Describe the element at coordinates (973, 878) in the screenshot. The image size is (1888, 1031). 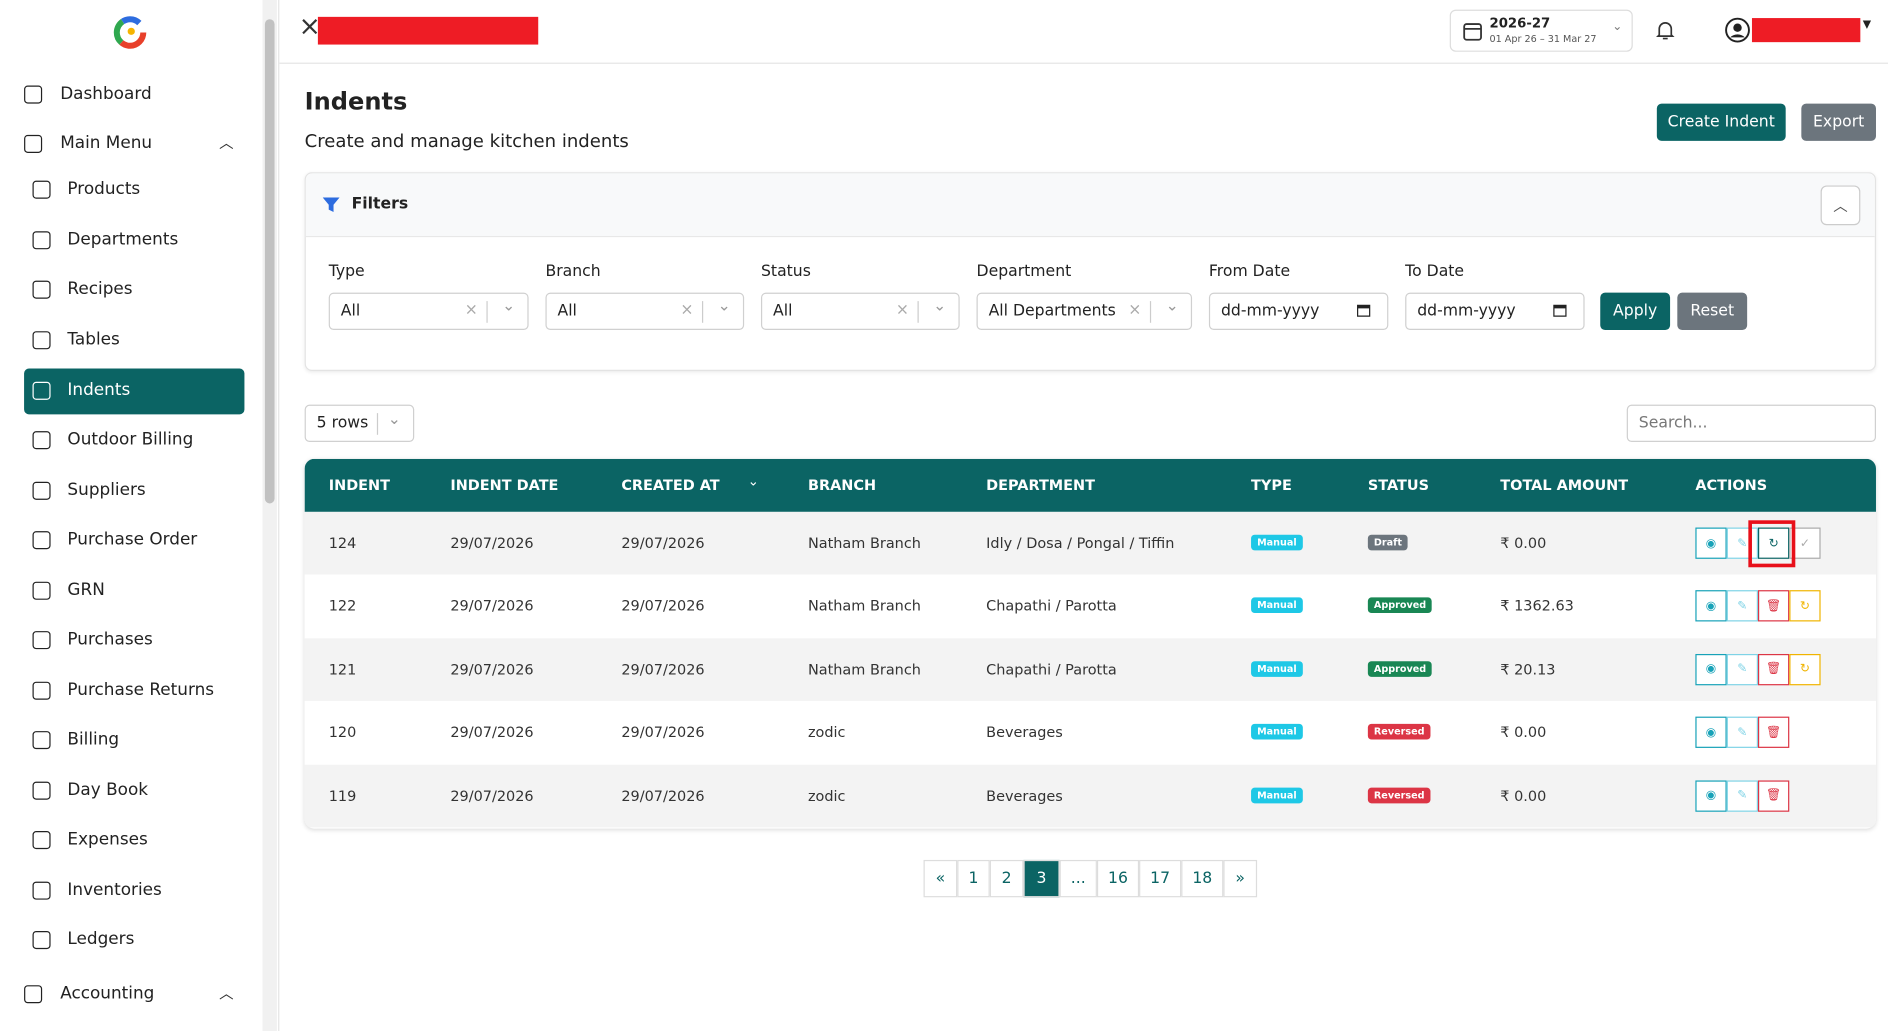
I see `page-button: 1` at that location.